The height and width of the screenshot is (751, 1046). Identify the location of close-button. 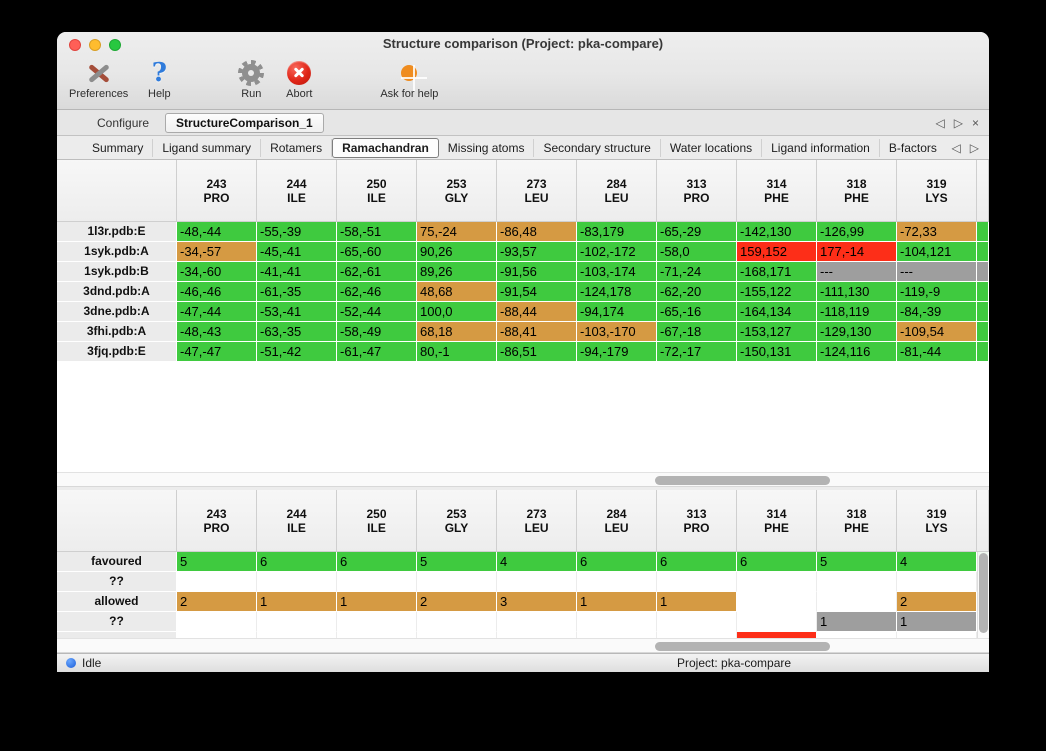
(75, 45).